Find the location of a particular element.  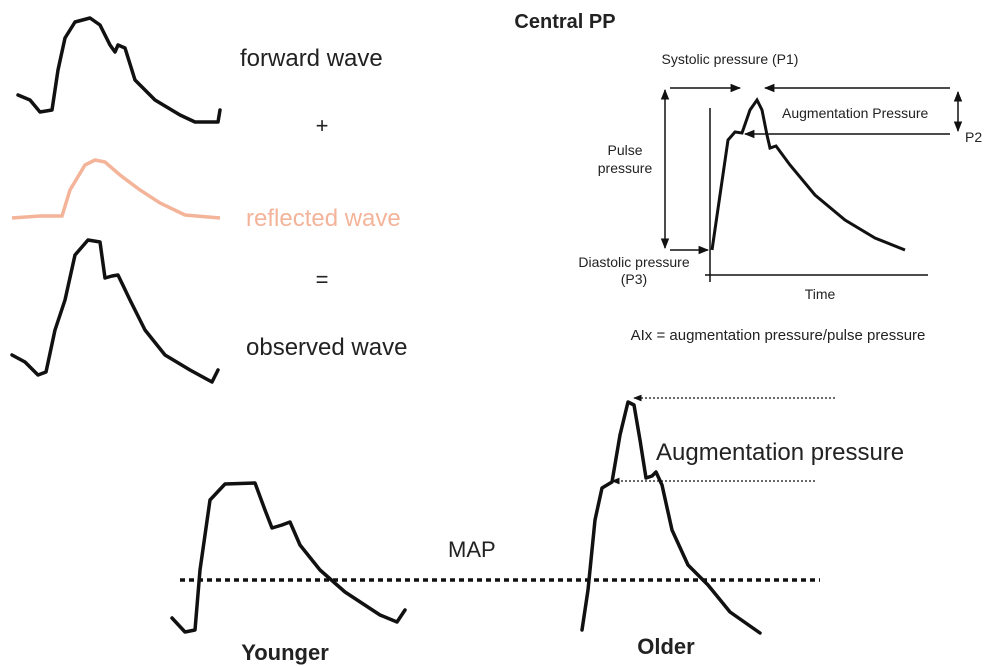

label: MAP is located at coordinates (472, 549).